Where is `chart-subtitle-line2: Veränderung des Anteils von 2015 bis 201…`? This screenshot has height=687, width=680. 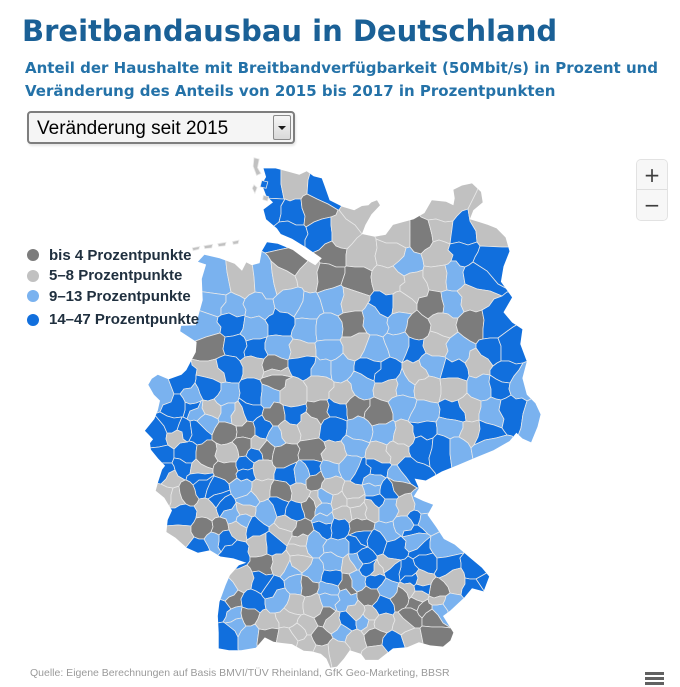
chart-subtitle-line2: Veränderung des Anteils von 2015 bis 201… is located at coordinates (290, 91).